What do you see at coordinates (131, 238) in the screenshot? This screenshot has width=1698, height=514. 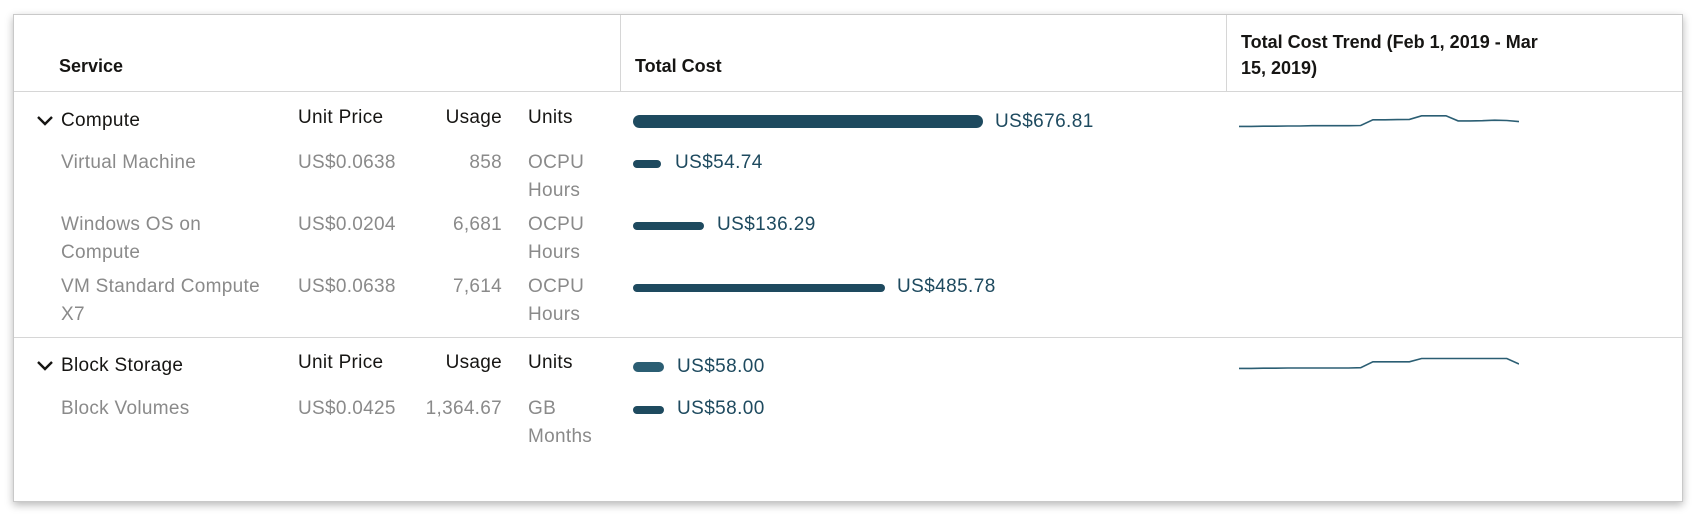 I see `service-item-name: Windows OS on Compute` at bounding box center [131, 238].